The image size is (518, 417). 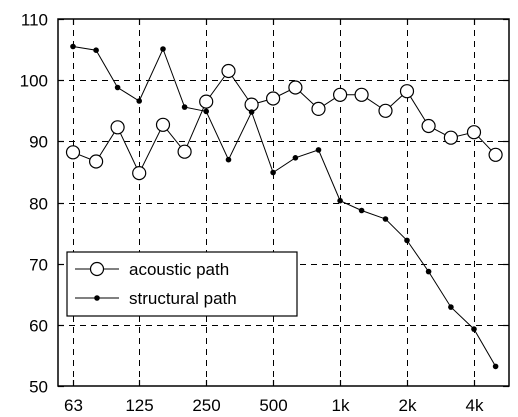 What do you see at coordinates (73, 405) in the screenshot?
I see `x-tick-label: 63` at bounding box center [73, 405].